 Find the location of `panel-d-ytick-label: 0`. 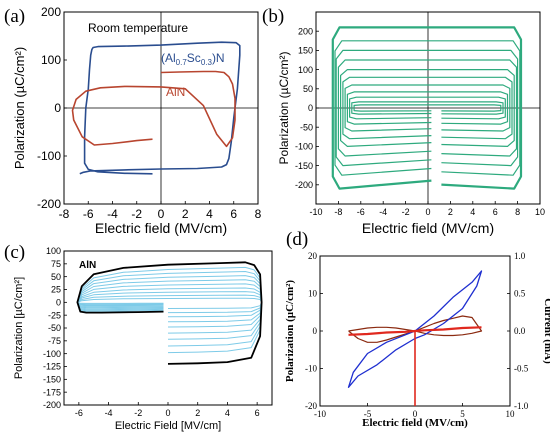

panel-d-ytick-label: 0 is located at coordinates (315, 331).